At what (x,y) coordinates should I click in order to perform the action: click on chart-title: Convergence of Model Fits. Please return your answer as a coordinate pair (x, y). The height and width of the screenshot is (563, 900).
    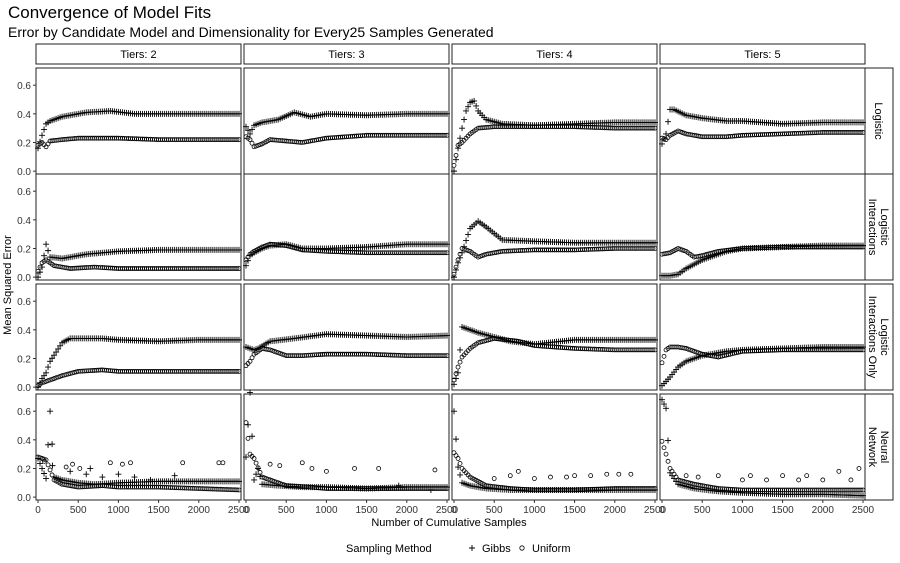
    Looking at the image, I should click on (110, 12).